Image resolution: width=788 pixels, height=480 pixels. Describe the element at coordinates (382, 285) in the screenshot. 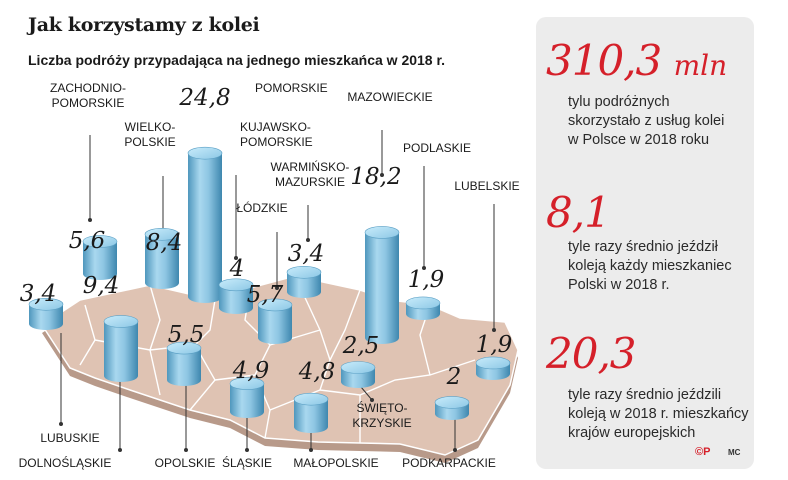

I see `bar-mazowieckie` at that location.